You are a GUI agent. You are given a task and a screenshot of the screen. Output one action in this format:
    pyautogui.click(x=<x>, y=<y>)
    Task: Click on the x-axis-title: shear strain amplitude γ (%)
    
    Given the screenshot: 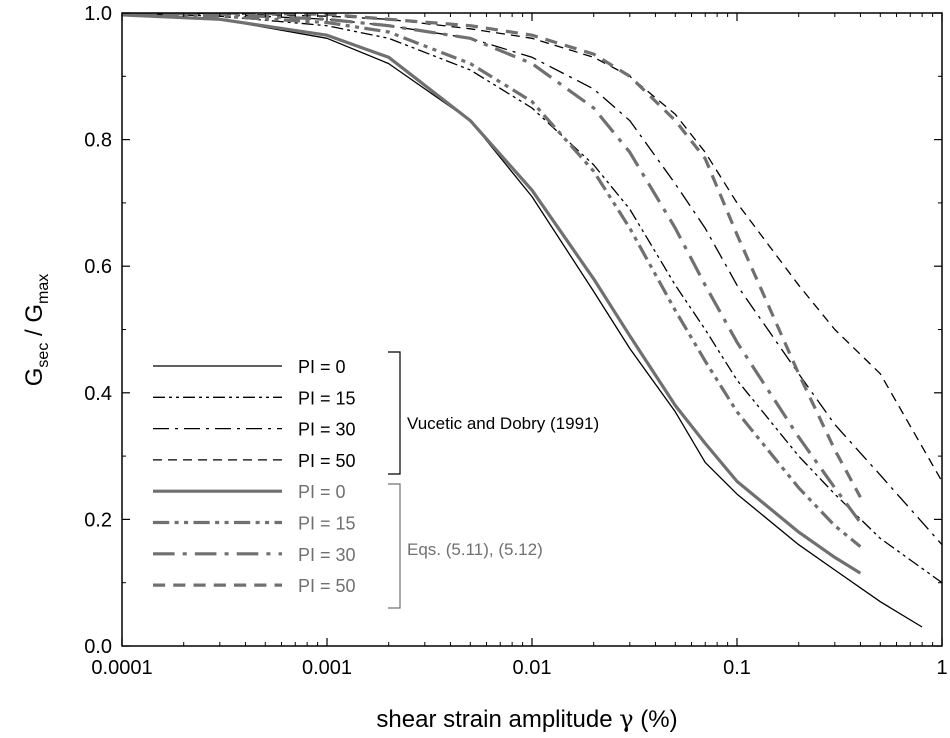 What is the action you would take?
    pyautogui.click(x=526, y=719)
    